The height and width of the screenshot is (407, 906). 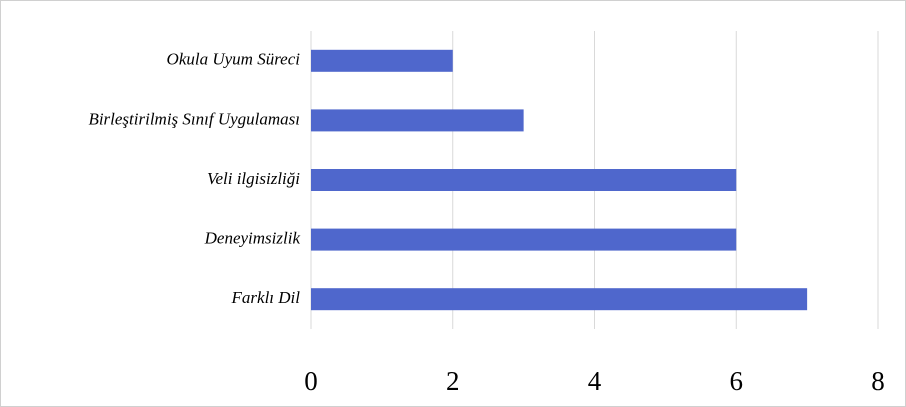 What do you see at coordinates (311, 381) in the screenshot?
I see `x-tick-label: 0` at bounding box center [311, 381].